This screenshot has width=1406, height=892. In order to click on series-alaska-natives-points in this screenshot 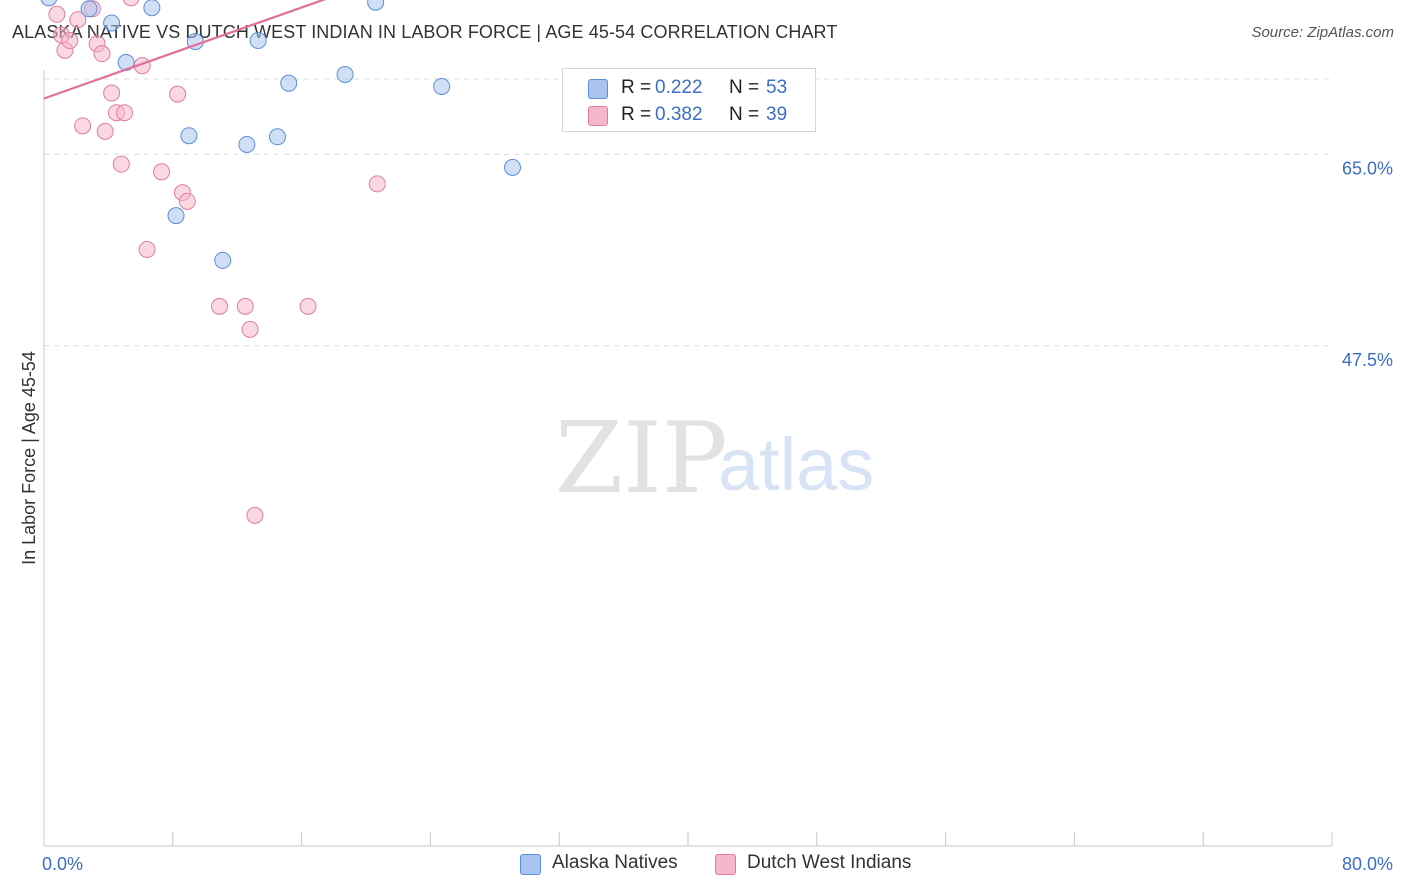, I will do `click(281, 134)`.